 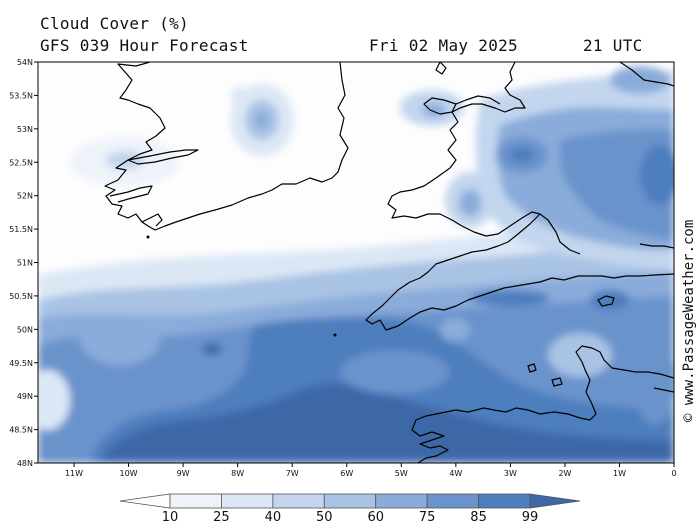 I want to click on map-title: Cloud Cover (%), so click(x=114, y=23).